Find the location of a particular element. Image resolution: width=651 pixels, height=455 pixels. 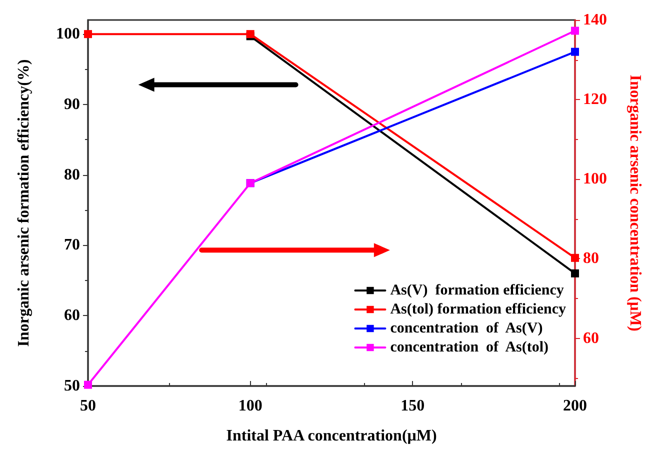

y2-tick-label: 80 is located at coordinates (591, 259).